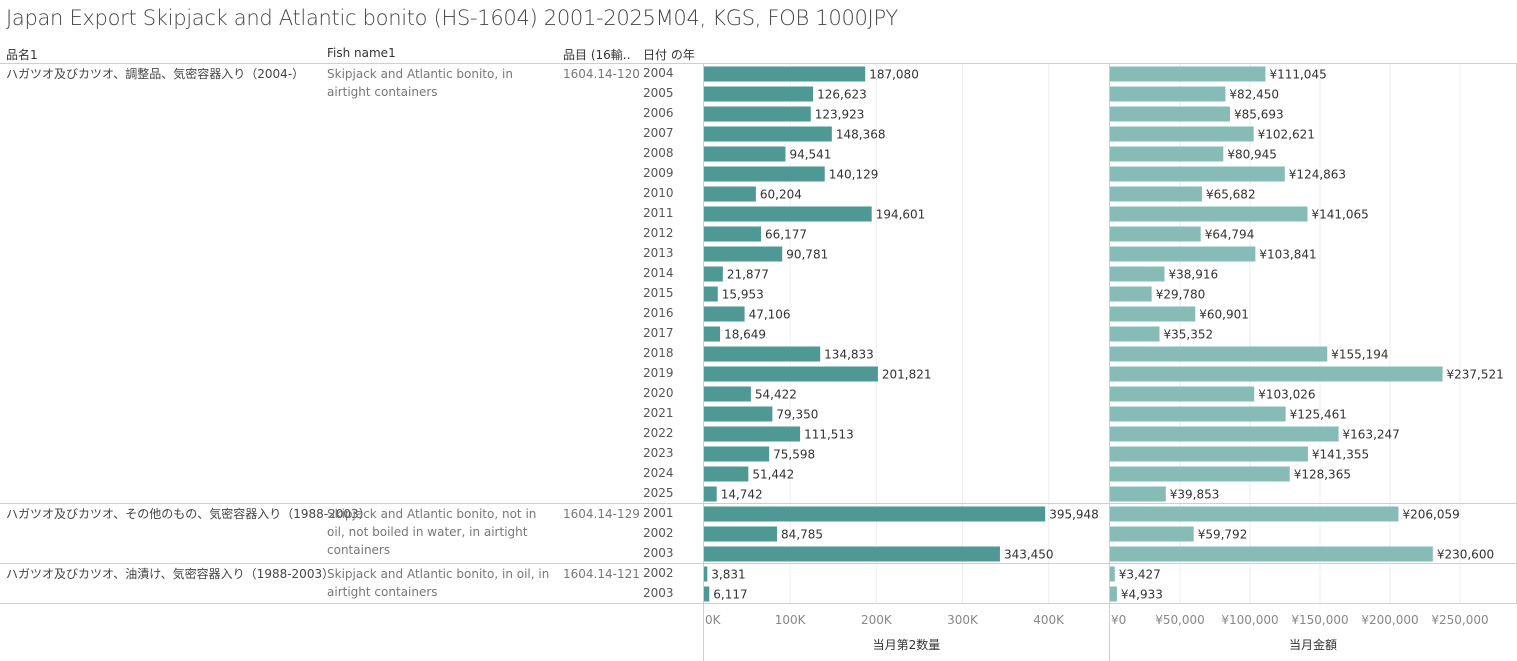 Image resolution: width=1517 pixels, height=661 pixels. Describe the element at coordinates (842, 95) in the screenshot. I see `qty-data-label: 126,623` at that location.